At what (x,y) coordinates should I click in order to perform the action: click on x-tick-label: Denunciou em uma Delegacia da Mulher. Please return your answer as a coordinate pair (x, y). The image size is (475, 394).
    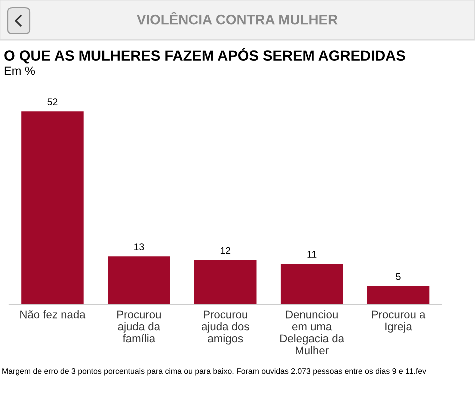
    Looking at the image, I should click on (312, 332).